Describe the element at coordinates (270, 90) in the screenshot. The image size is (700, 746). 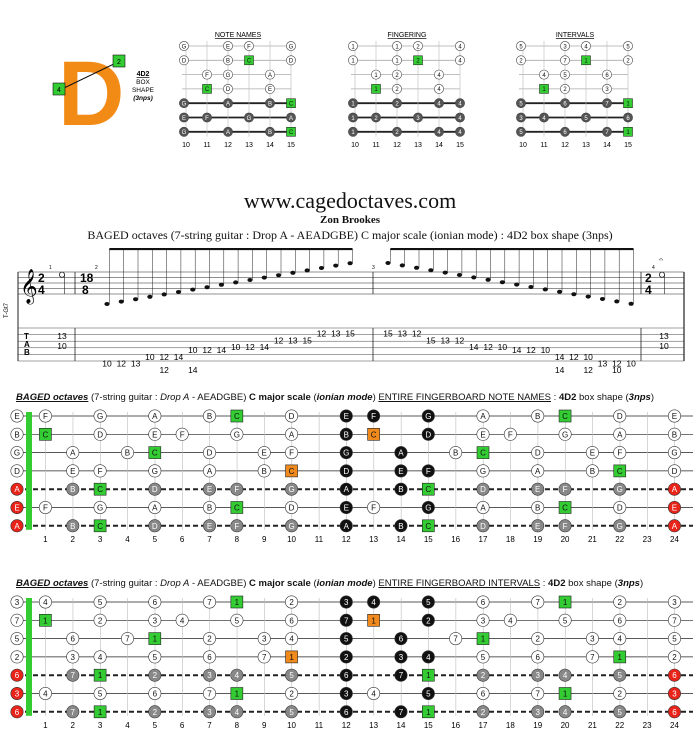
I see `mini-note-label: E` at that location.